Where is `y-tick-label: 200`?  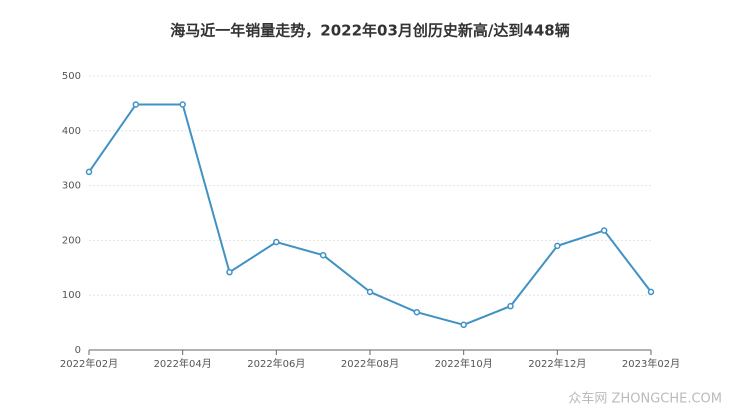 y-tick-label: 200 is located at coordinates (71, 240).